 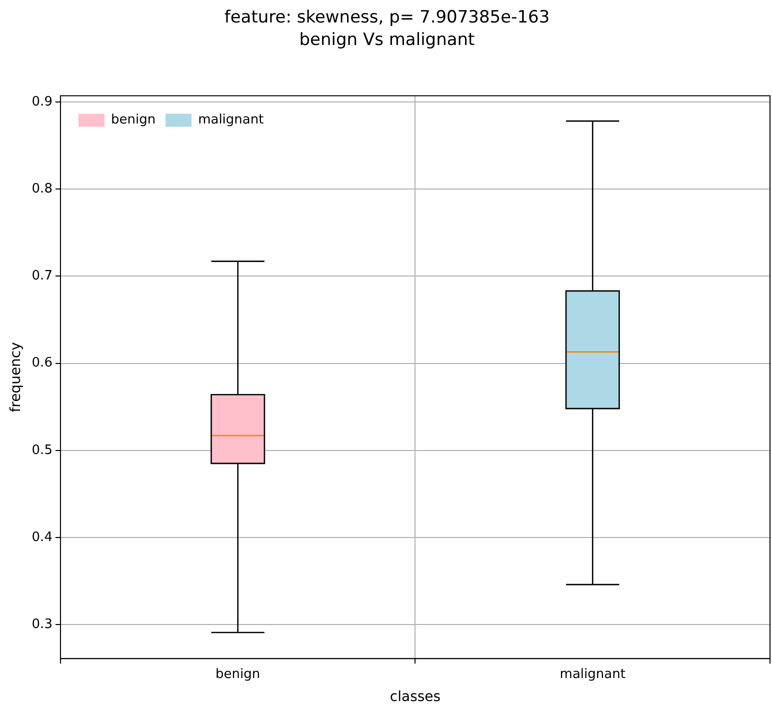 What do you see at coordinates (42, 102) in the screenshot?
I see `y-tick-label: 0.9` at bounding box center [42, 102].